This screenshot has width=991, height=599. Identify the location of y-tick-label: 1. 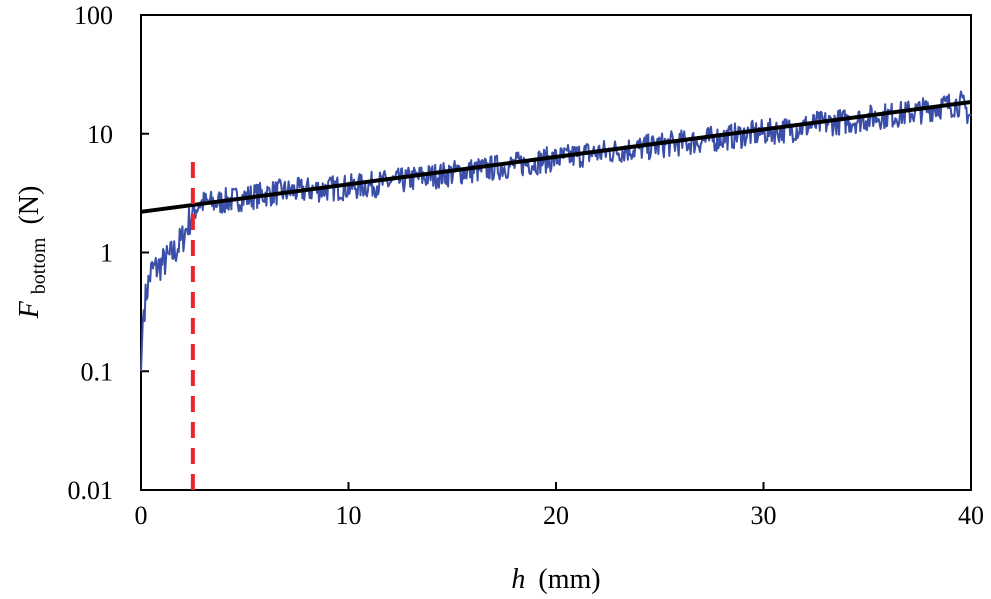
(106, 253).